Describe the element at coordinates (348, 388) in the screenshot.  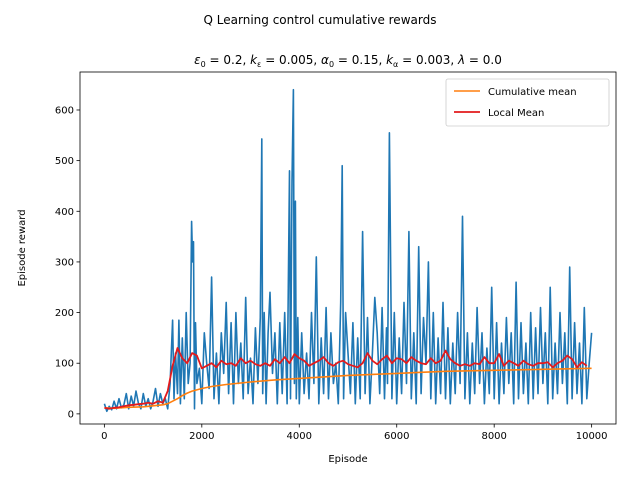
I see `series-line-cumulative` at that location.